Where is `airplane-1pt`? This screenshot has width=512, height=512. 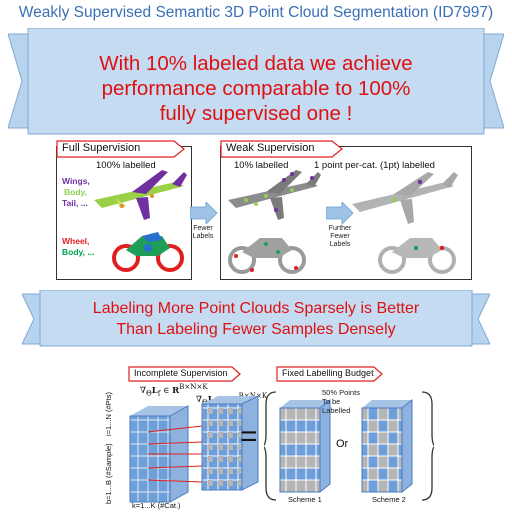
airplane-1pt is located at coordinates (405, 198).